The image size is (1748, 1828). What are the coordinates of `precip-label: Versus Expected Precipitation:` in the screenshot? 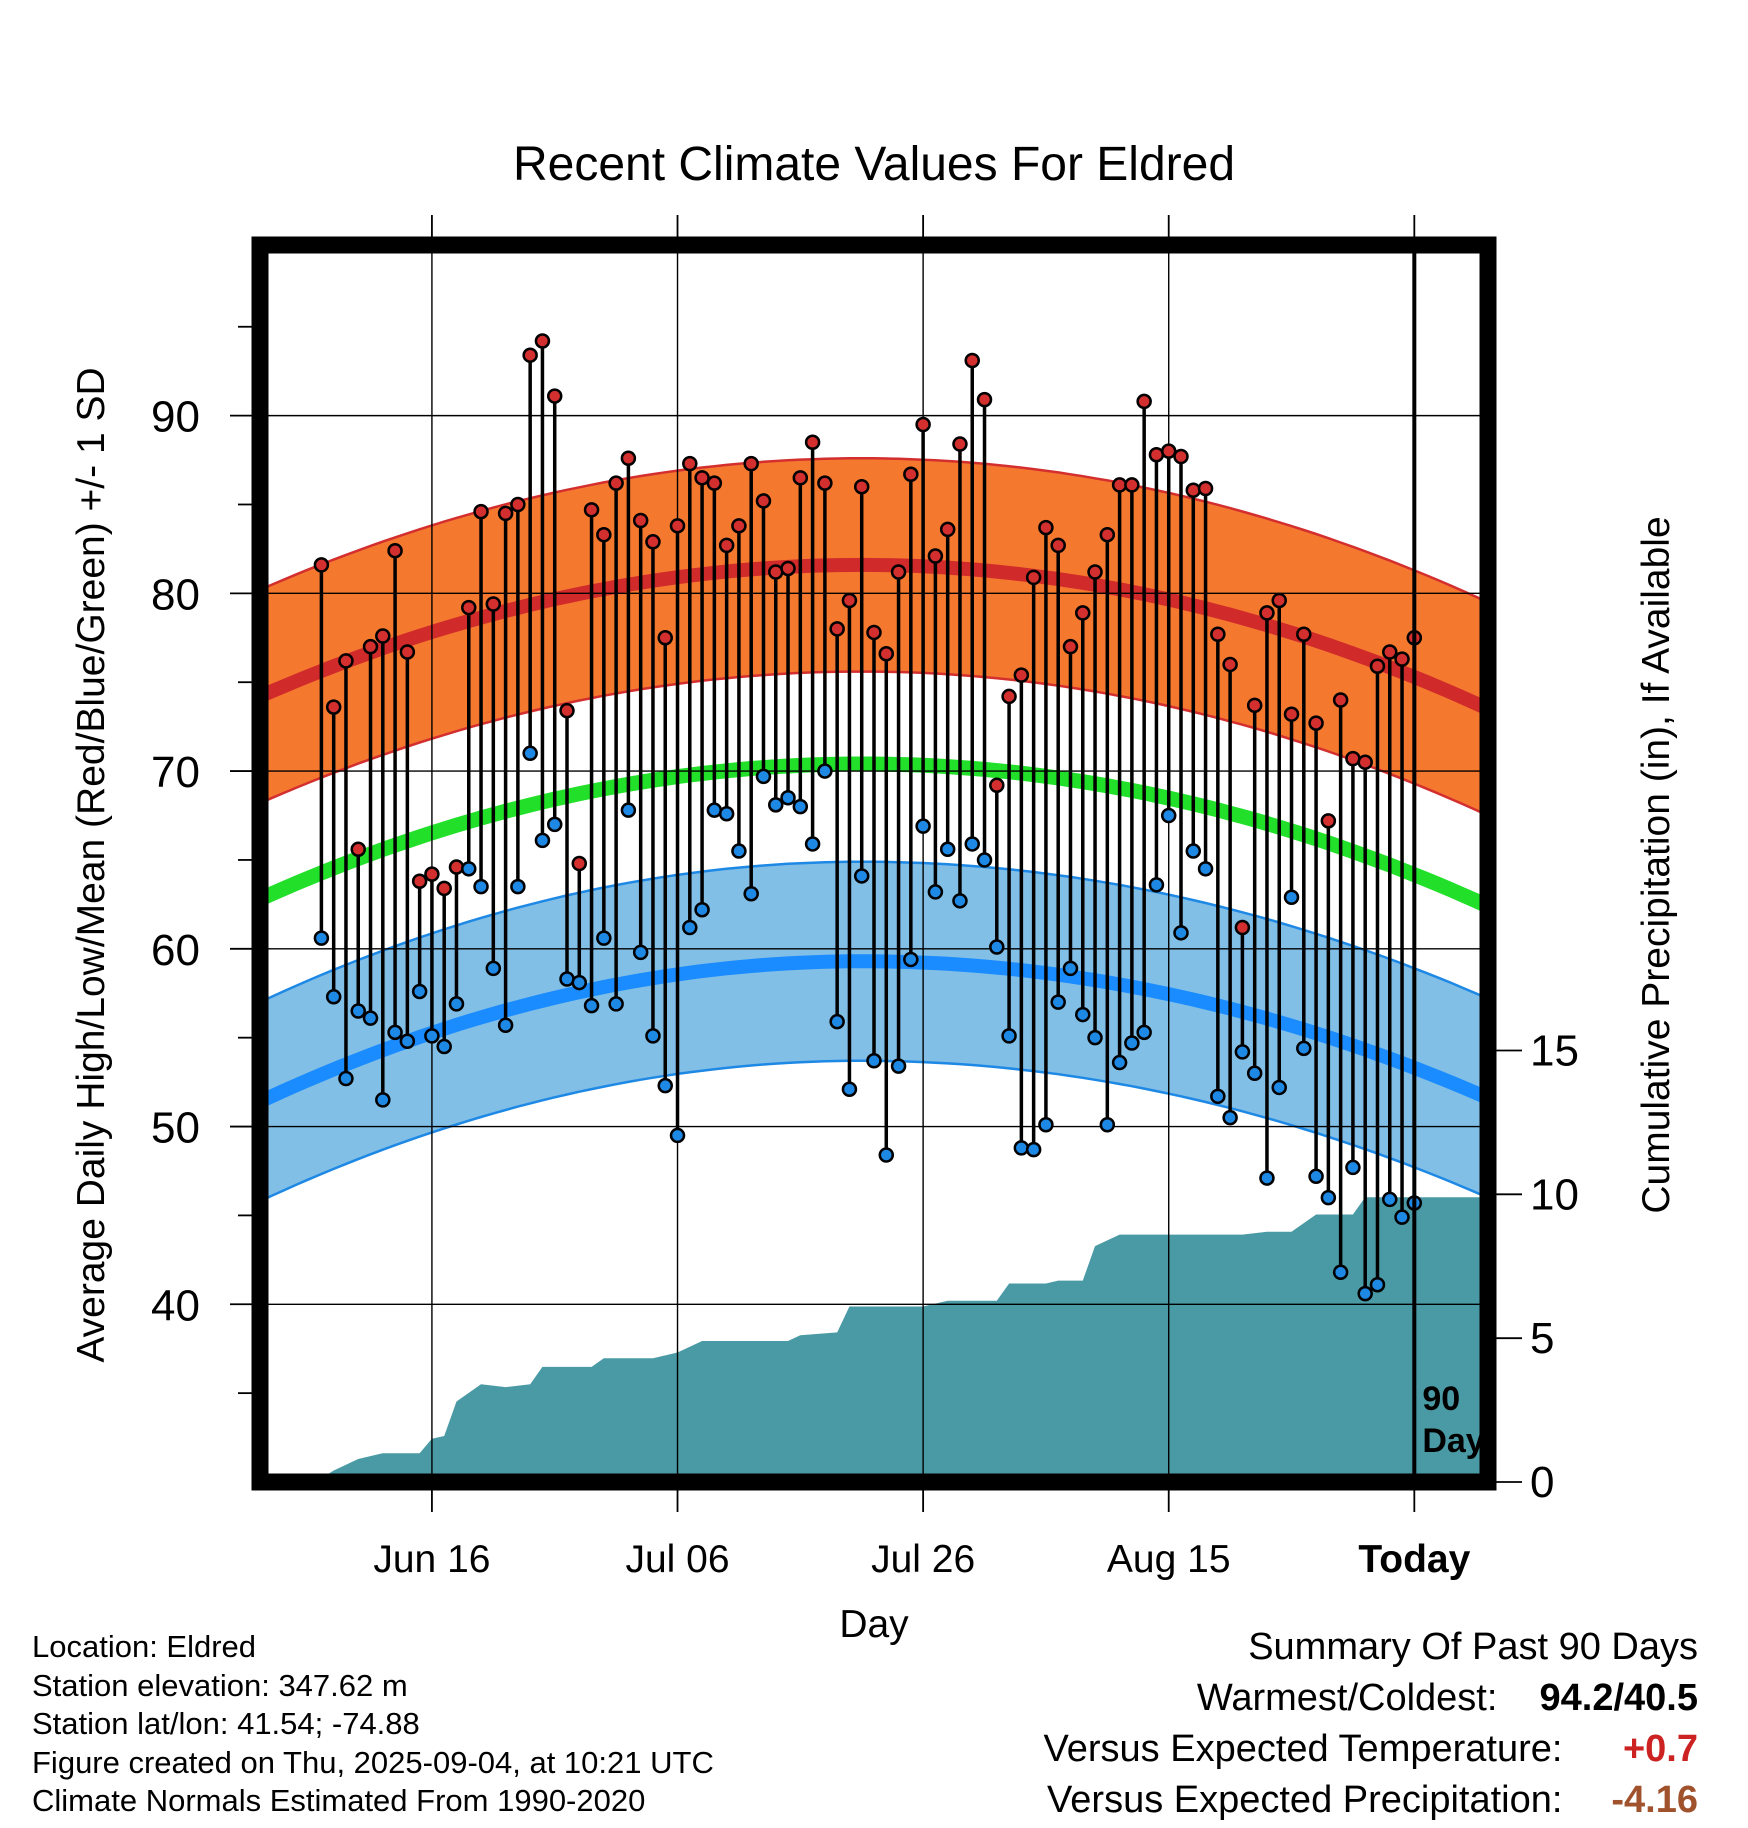 It's located at (1305, 1800).